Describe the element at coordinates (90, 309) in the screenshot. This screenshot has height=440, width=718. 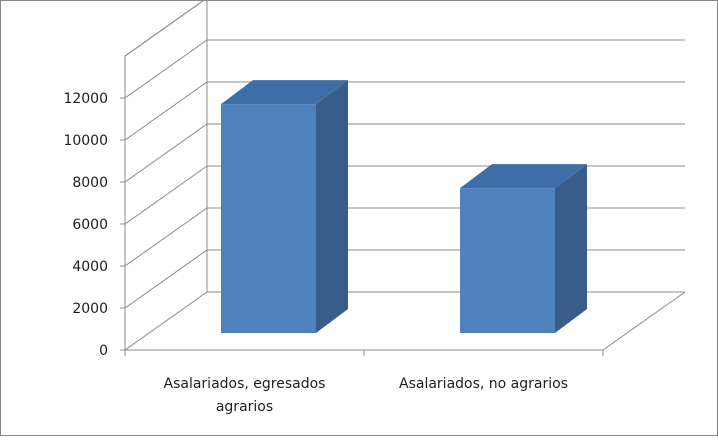
I see `y-tick-label: 2000` at that location.